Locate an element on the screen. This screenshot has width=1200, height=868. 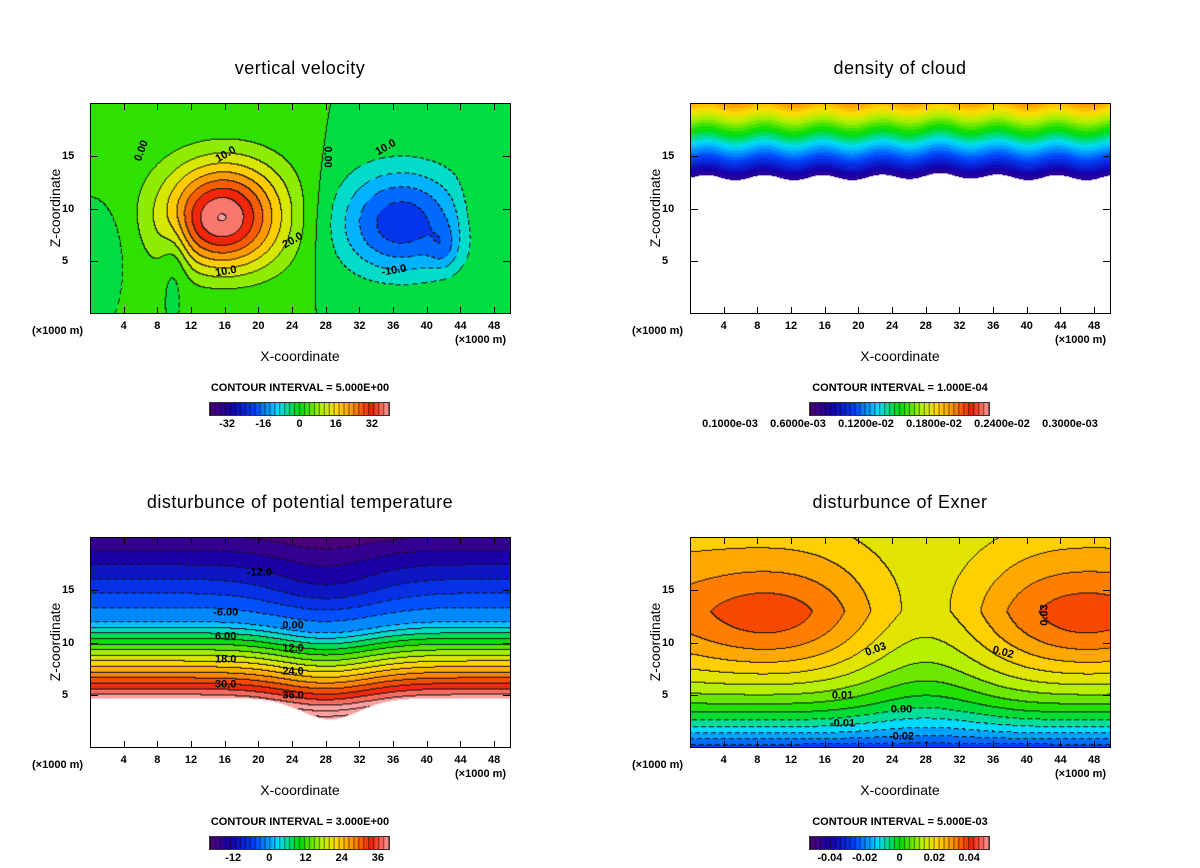
contour-label: 12.0 is located at coordinates (293, 648).